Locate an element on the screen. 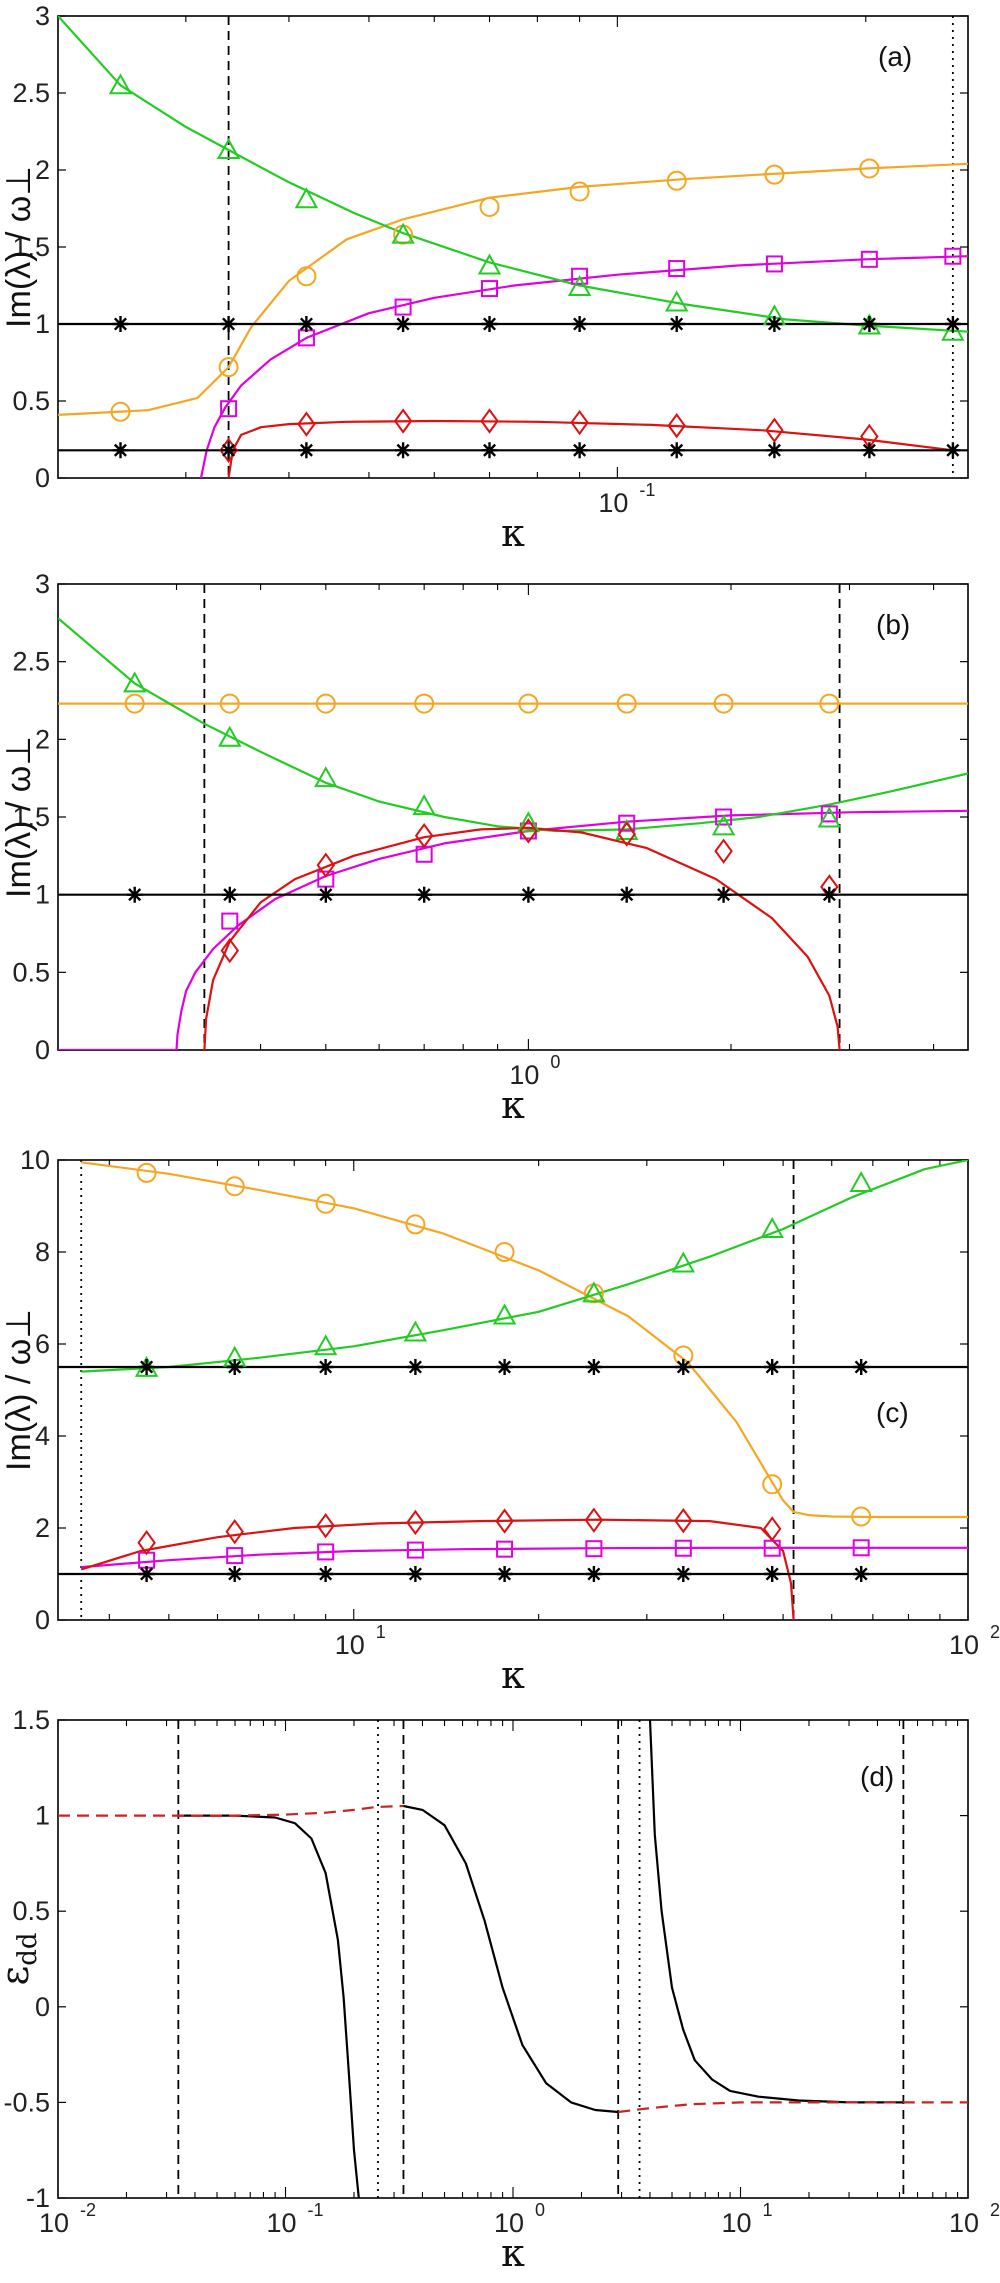 The height and width of the screenshot is (2283, 1000). x-tick-exponent: 0 is located at coordinates (555, 1062).